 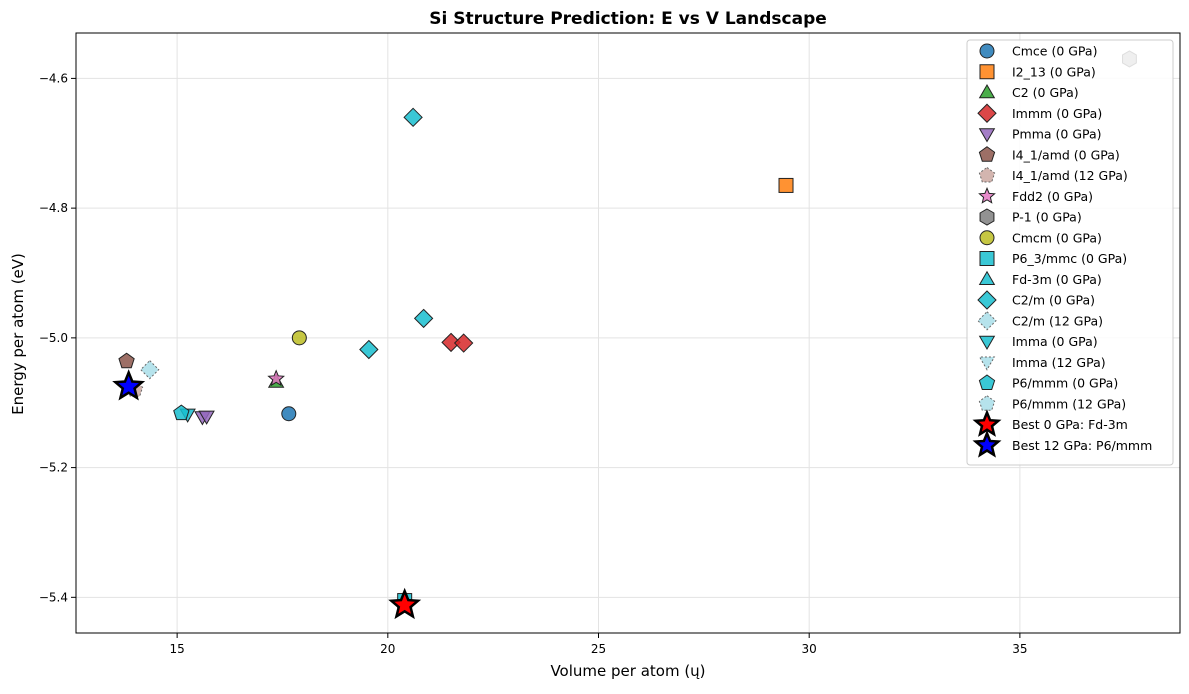 I want to click on x-tick-label: 30, so click(x=809, y=649).